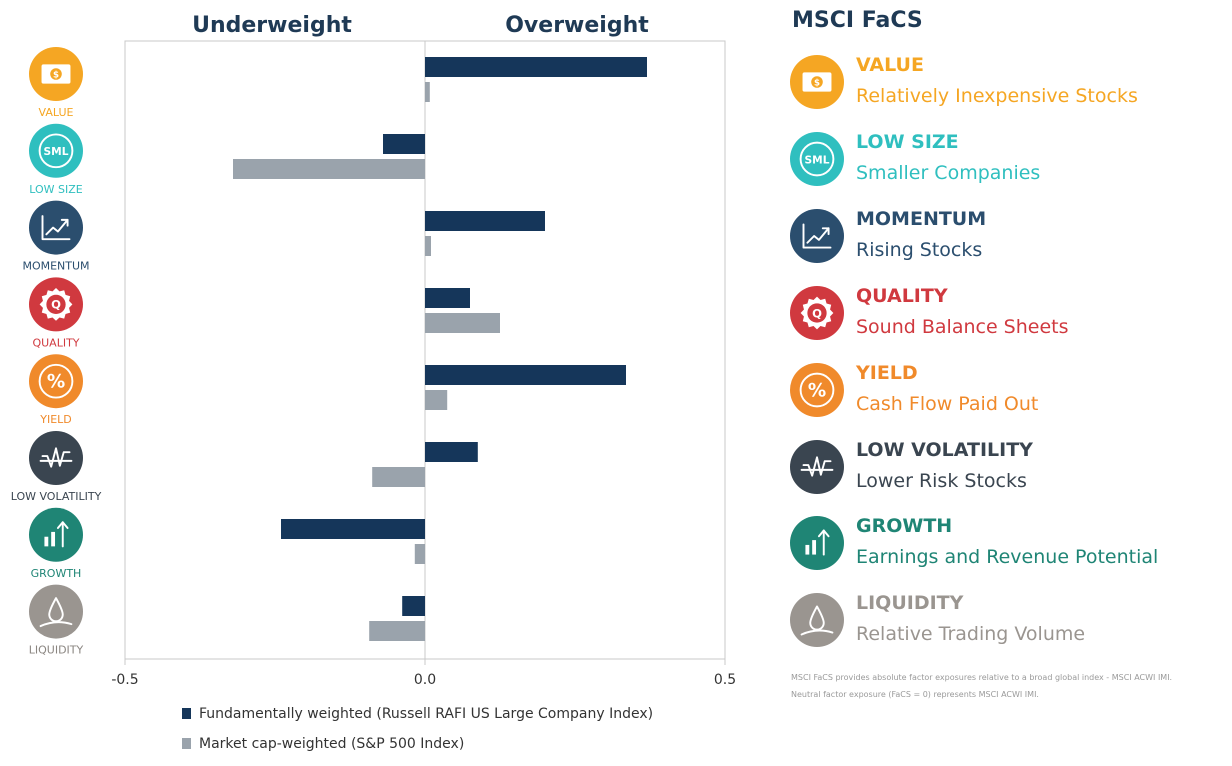 This screenshot has height=766, width=1232. Describe the element at coordinates (436, 400) in the screenshot. I see `bar-yield-market-cap` at that location.